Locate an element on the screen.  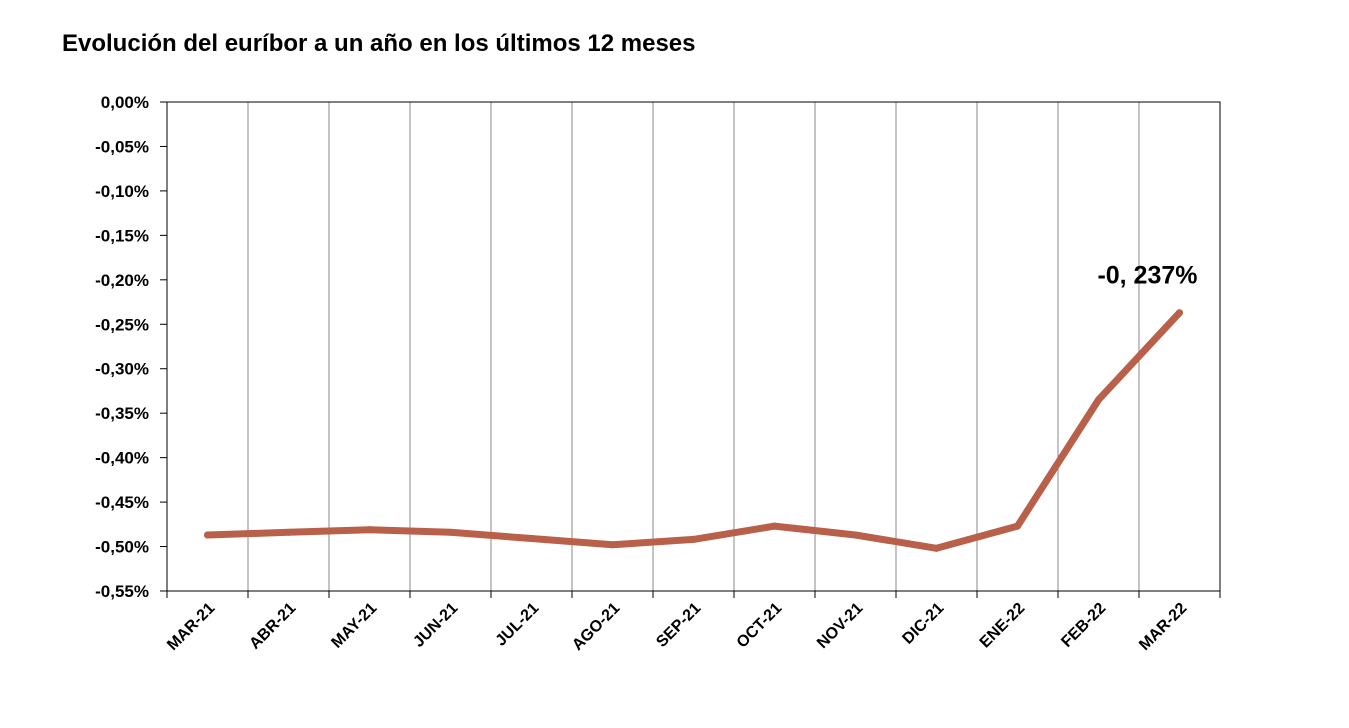
x-tick-label: AGO-21 is located at coordinates (596, 627).